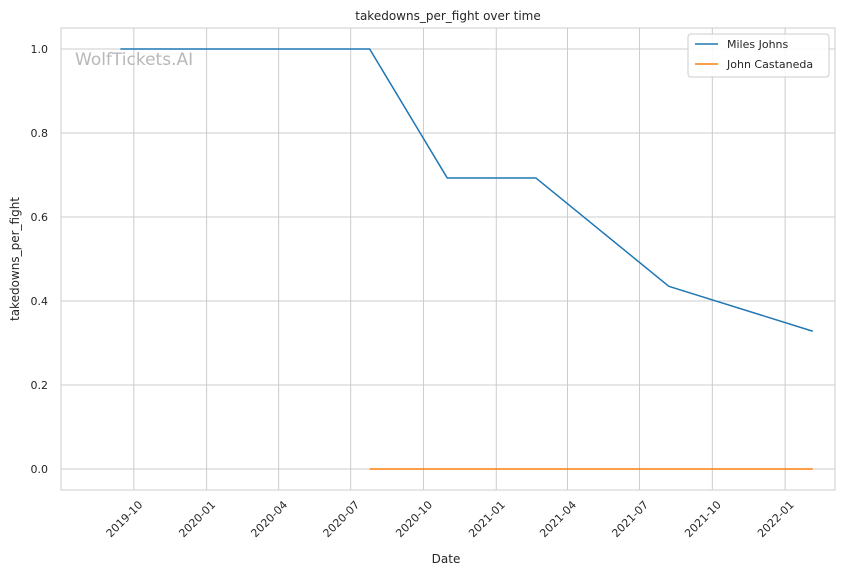 This screenshot has width=844, height=575. Describe the element at coordinates (40, 217) in the screenshot. I see `y-tick-label: 0.6` at that location.